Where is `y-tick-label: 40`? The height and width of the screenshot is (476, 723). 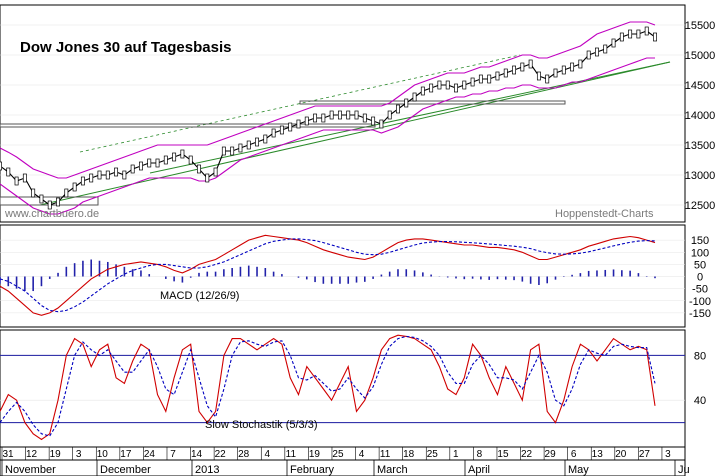
y-tick-label: 40 is located at coordinates (700, 401).